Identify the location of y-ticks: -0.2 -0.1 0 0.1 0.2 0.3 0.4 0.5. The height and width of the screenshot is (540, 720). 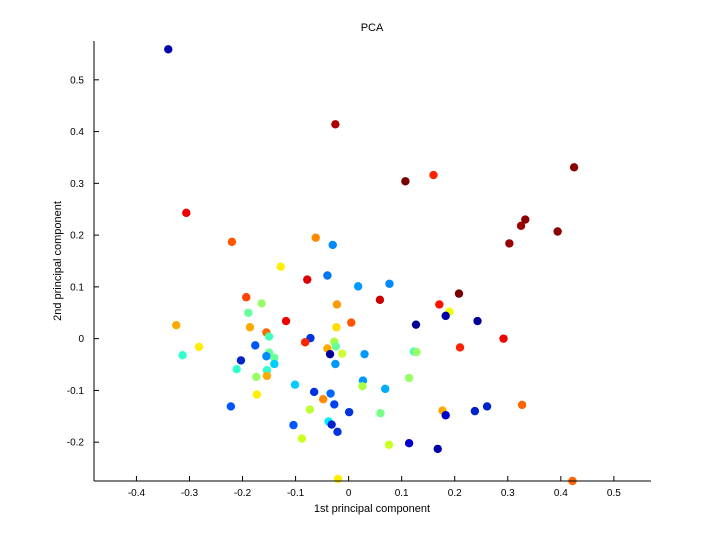
(83, 262).